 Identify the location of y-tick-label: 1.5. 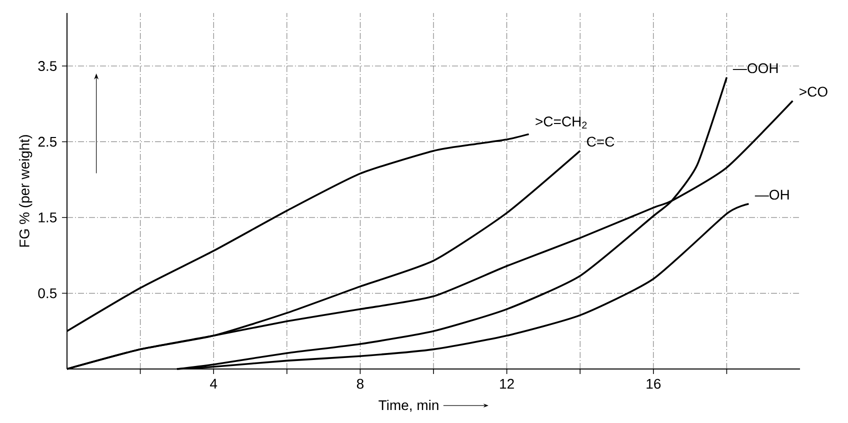
(47, 217).